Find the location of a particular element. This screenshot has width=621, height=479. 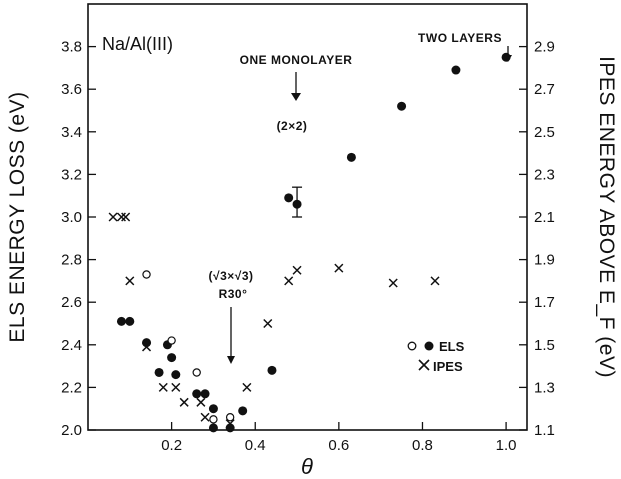

x-tick-label: 0.2 is located at coordinates (171, 445).